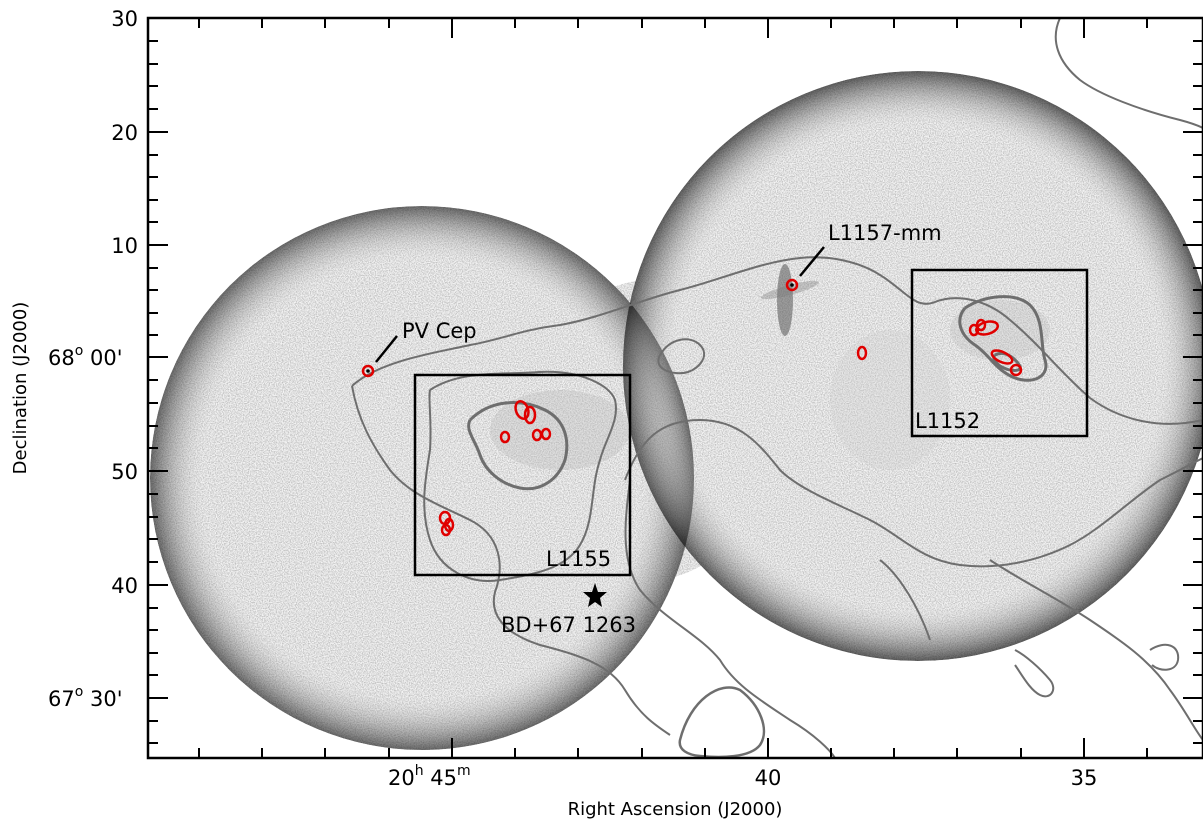  Describe the element at coordinates (85, 697) in the screenshot. I see `y-tick-label-67-30: 67o 30'` at that location.